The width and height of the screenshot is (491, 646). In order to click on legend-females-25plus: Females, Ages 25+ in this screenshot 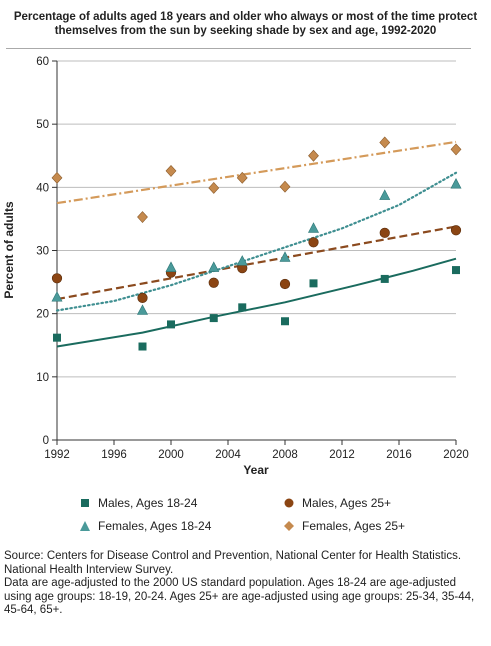, I will do `click(343, 526)`.